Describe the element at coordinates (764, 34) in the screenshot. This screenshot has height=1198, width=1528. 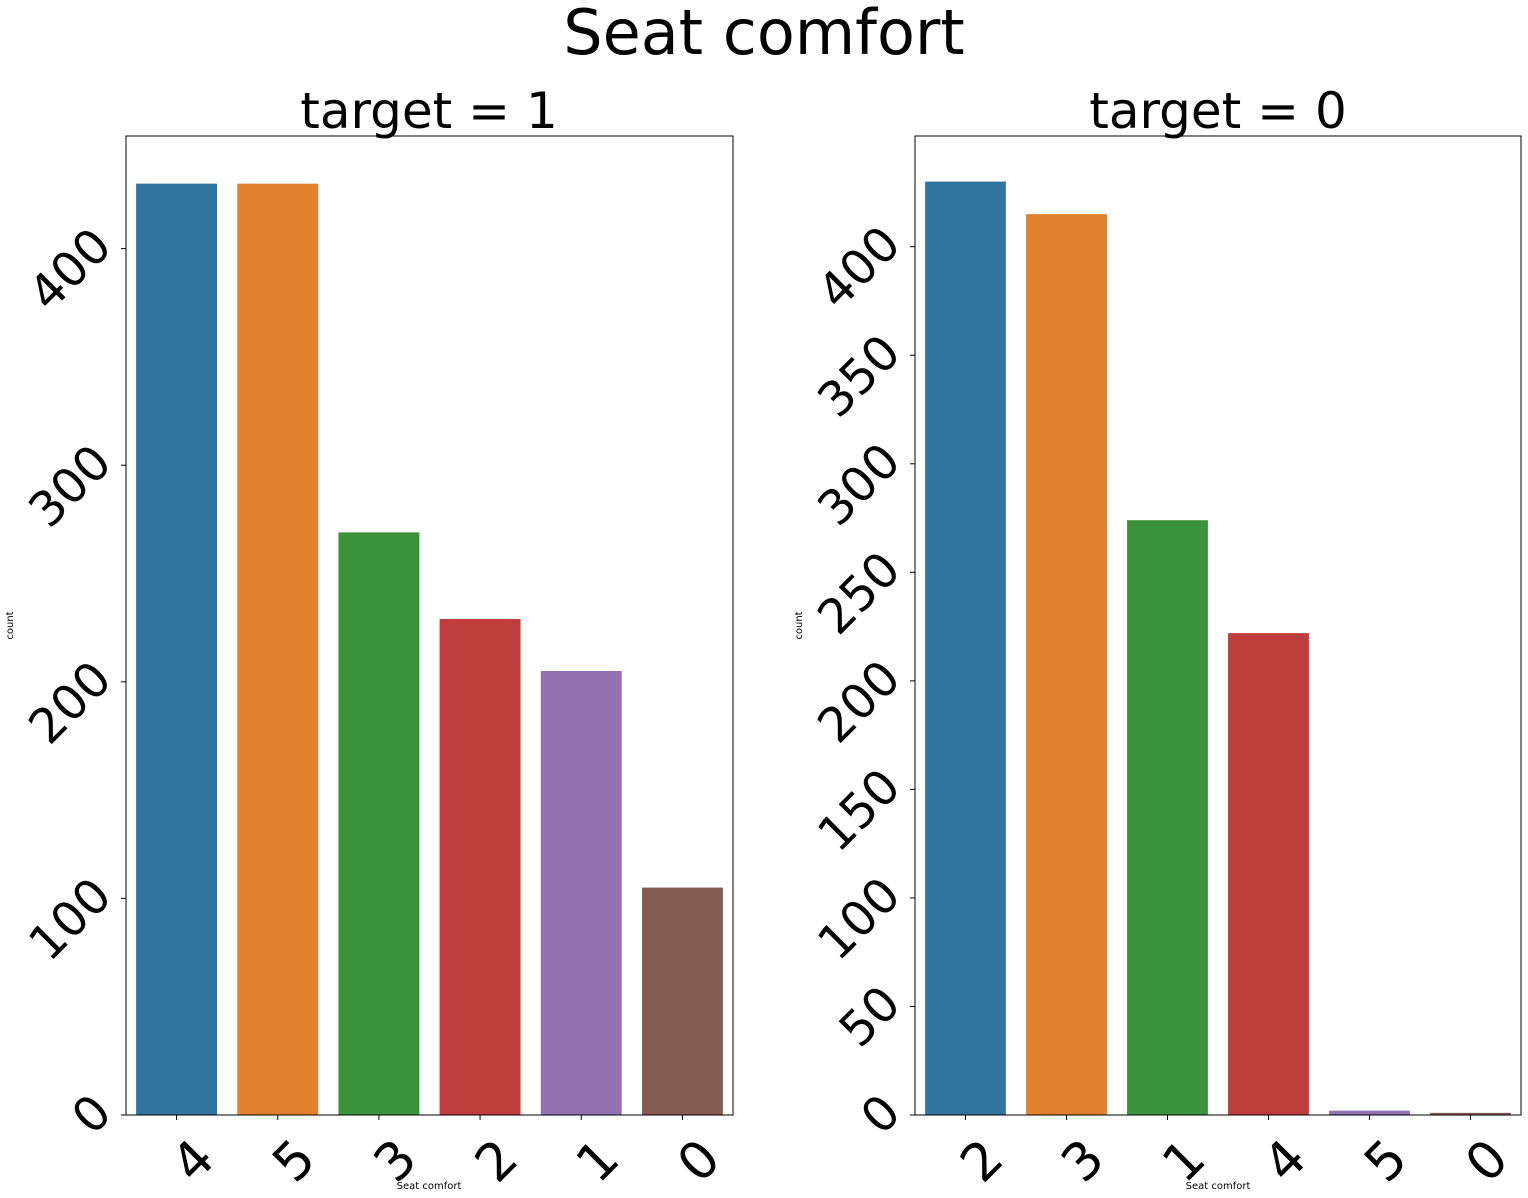
I see `figure-title: Seat comfort` at that location.